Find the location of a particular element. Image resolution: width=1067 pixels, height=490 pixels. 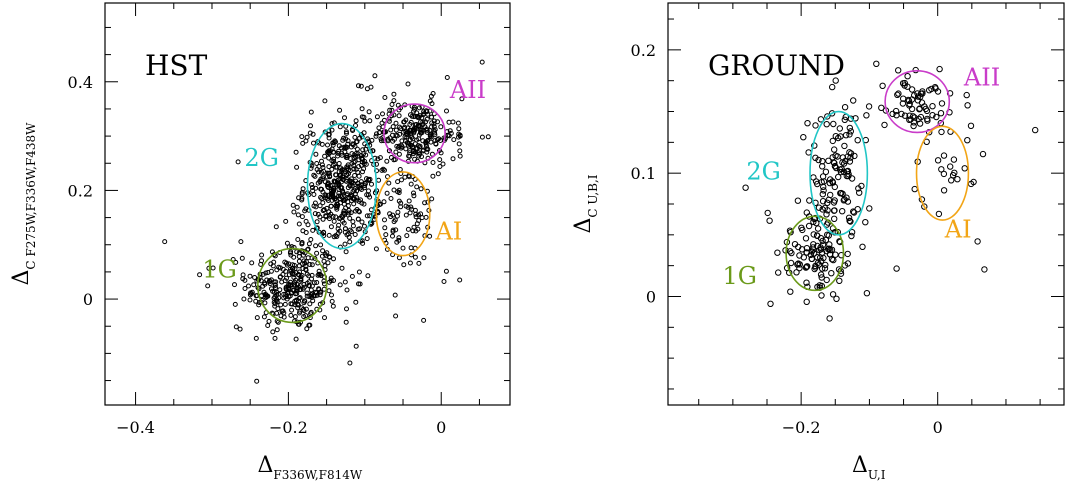

x-axis-label-sub: F336W,F814W is located at coordinates (318, 475).